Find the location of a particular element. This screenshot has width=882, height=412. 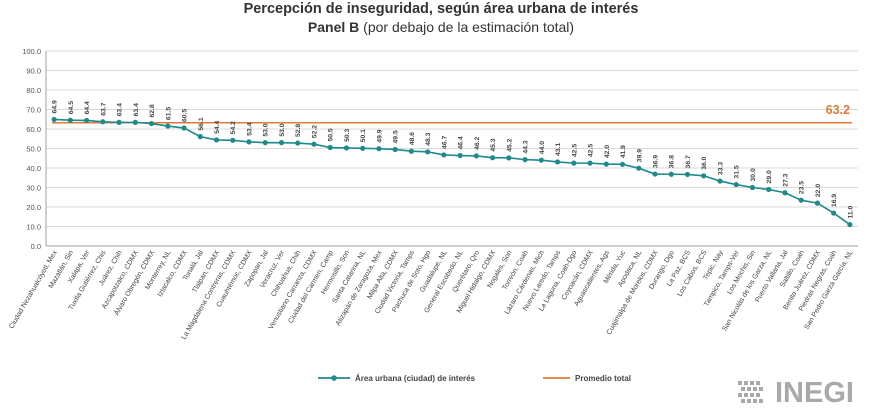

y-tick-label: 0.0 is located at coordinates (36, 246).